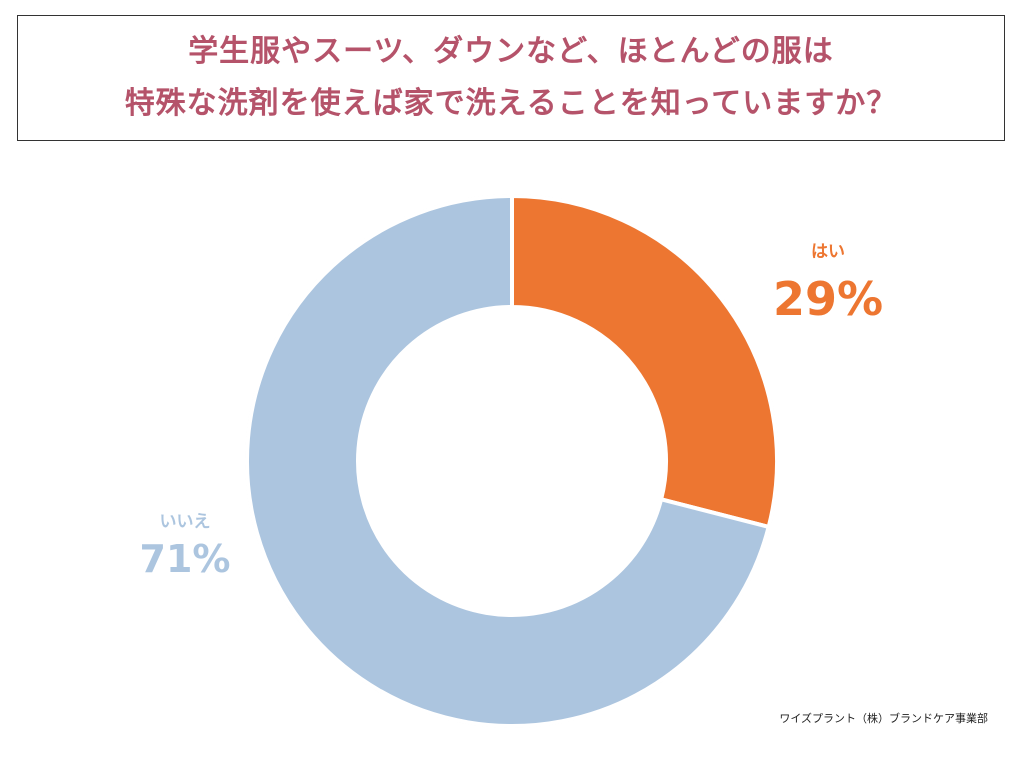 This screenshot has height=768, width=1024. Describe the element at coordinates (883, 718) in the screenshot. I see `source-credit: ワイズプラント（株）ブランドケア事業部` at that location.